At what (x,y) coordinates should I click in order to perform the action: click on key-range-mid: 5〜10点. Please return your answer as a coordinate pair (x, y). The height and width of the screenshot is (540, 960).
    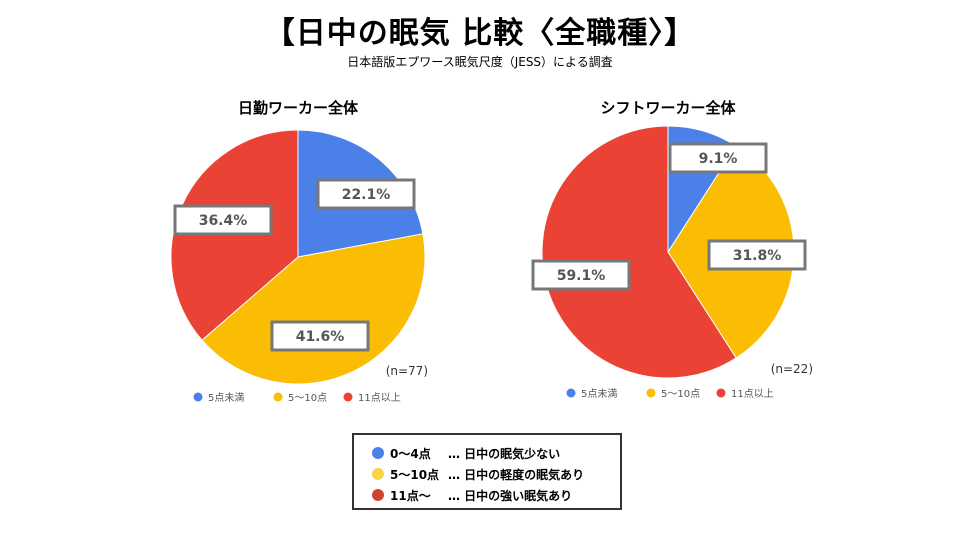
    Looking at the image, I should click on (415, 474).